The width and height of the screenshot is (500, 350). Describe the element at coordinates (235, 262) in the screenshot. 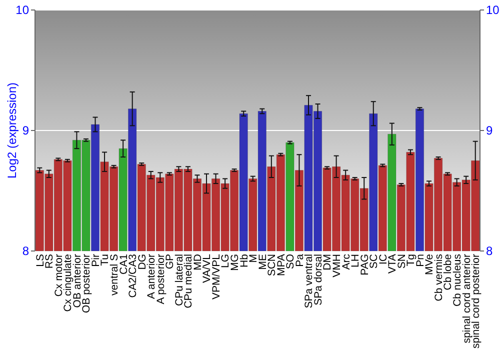

I see `x-tick-label: MG` at that location.